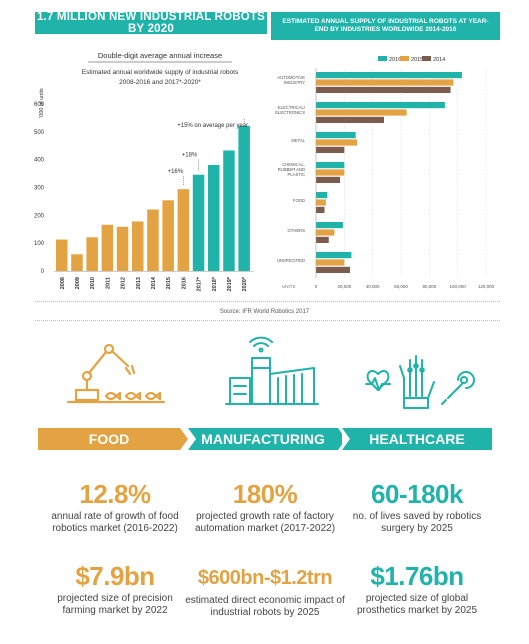 The image size is (529, 644). Describe the element at coordinates (169, 283) in the screenshot. I see `x-tick-label: 2015` at that location.